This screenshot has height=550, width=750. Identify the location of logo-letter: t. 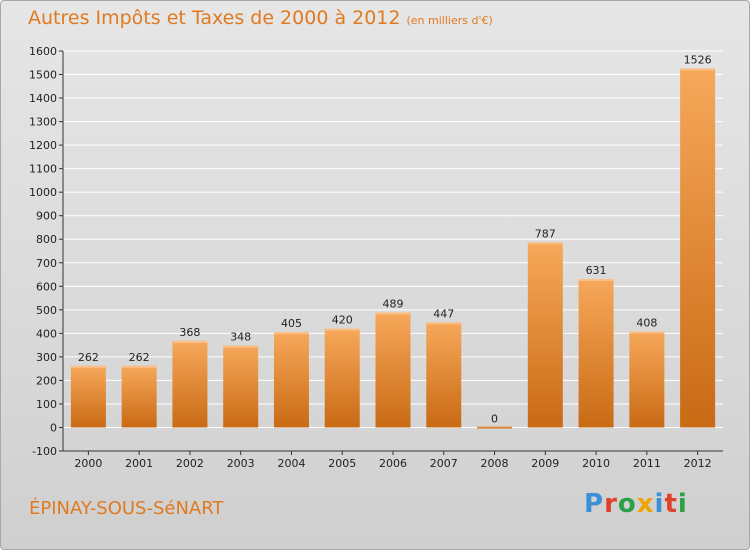
(671, 504).